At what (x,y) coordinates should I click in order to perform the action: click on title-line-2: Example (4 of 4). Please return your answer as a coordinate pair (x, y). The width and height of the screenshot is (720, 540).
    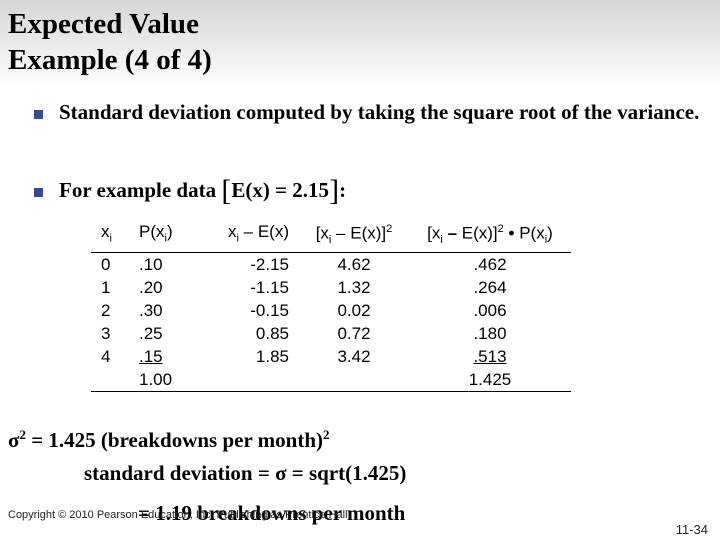
    Looking at the image, I should click on (110, 60).